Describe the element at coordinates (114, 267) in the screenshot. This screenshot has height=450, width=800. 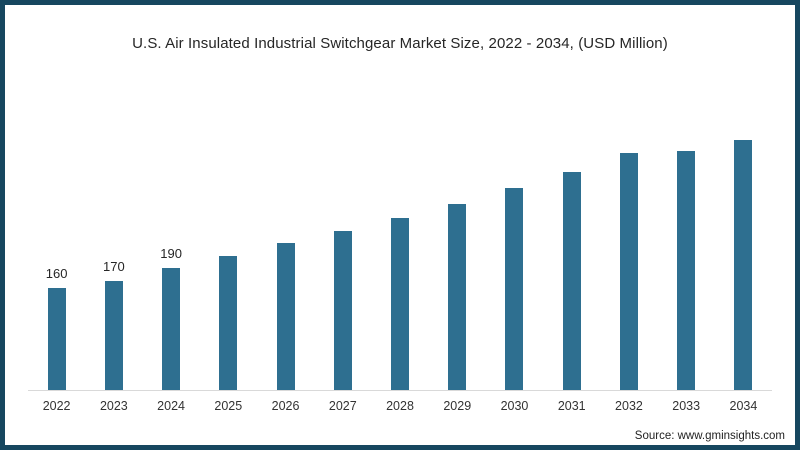
I see `bar-value-label: 170` at that location.